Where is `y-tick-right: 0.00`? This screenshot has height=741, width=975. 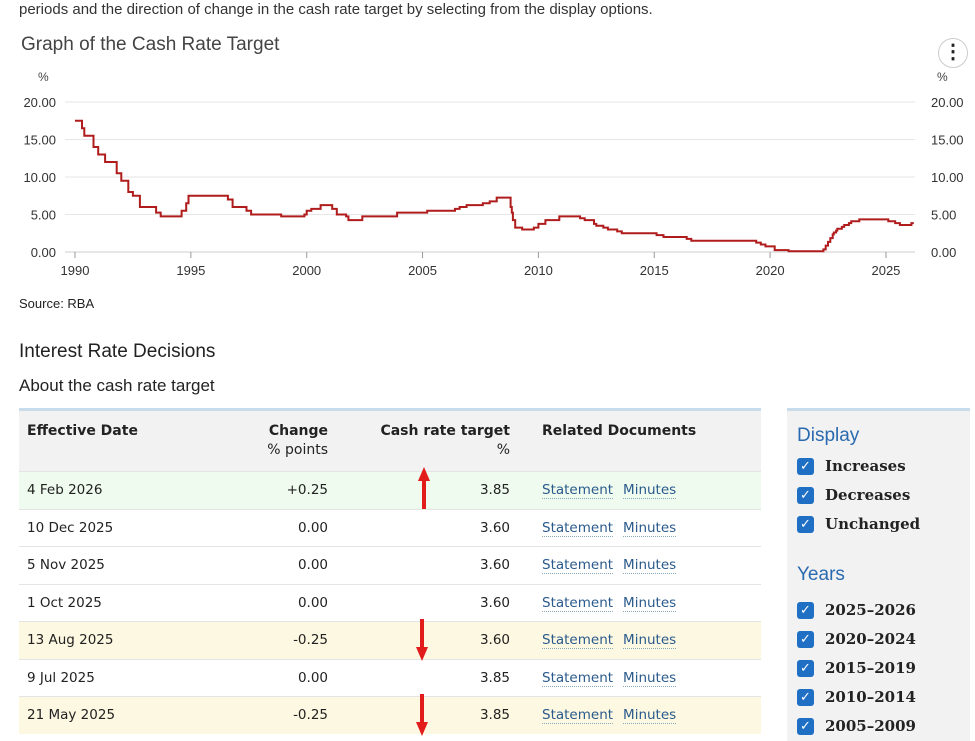 y-tick-right: 0.00 is located at coordinates (943, 252).